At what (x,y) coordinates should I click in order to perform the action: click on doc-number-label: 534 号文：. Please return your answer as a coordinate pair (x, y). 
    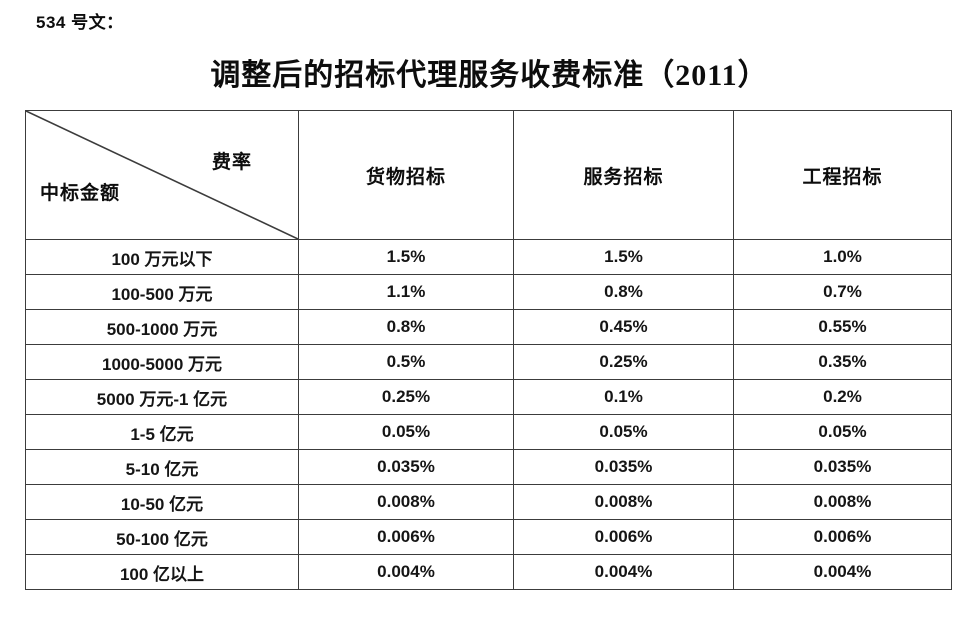
    Looking at the image, I should click on (80, 22).